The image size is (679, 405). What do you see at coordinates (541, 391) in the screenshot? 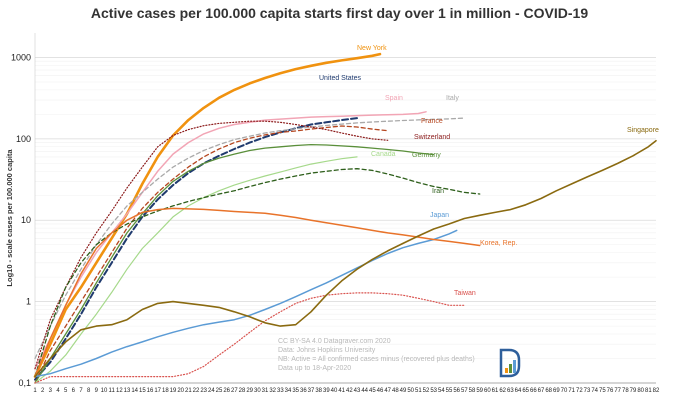
I see `x-tick-label: 67` at bounding box center [541, 391].